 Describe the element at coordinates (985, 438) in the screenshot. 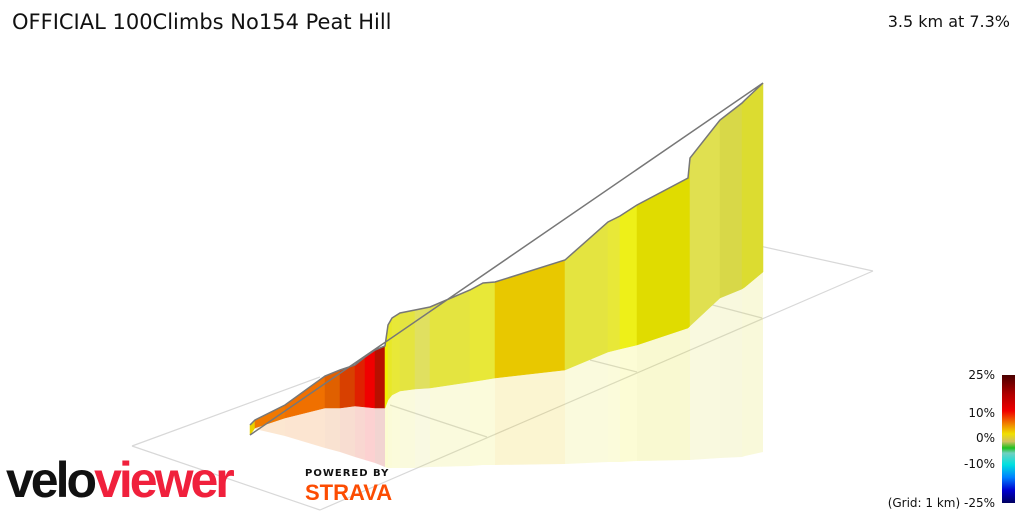

I see `legend-label-0: 0%` at that location.